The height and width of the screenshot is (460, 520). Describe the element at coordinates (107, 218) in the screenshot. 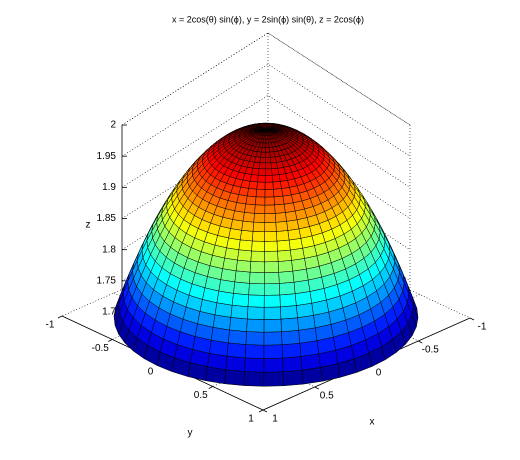

I see `z-tick-label: 1.85` at that location.